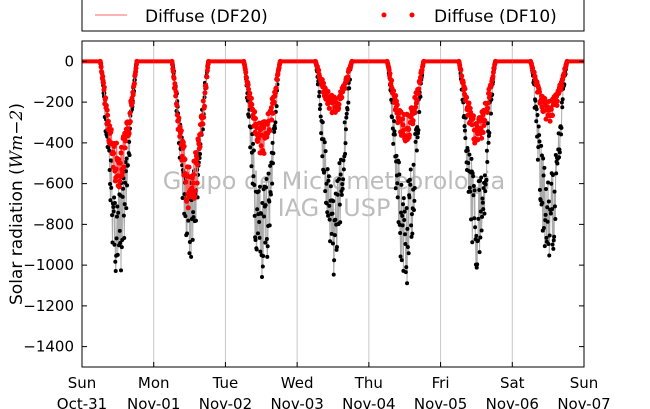 Image resolution: width=650 pixels, height=409 pixels. What do you see at coordinates (17, 204) in the screenshot?
I see `y-axis-title: Solar radiation (Wm−2)` at bounding box center [17, 204].